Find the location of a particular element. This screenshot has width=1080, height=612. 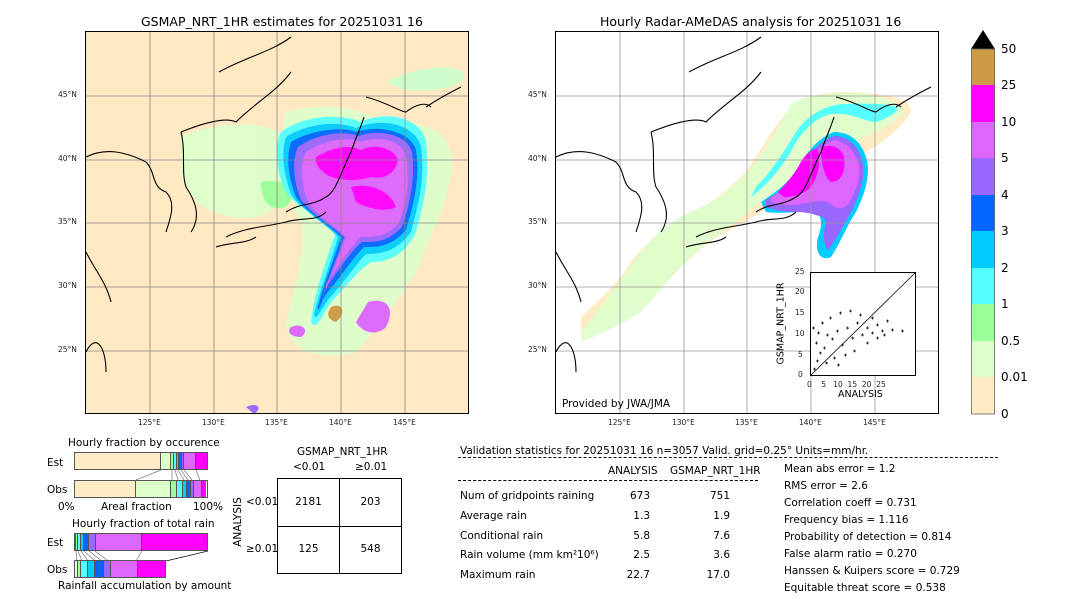

scatter-points is located at coordinates (858, 340).